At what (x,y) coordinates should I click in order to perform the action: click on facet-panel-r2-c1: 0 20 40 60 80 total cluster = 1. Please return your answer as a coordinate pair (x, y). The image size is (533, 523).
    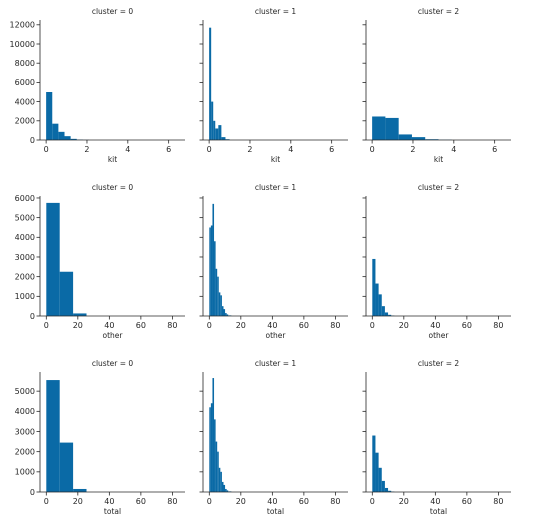
    Looking at the image, I should click on (273, 437).